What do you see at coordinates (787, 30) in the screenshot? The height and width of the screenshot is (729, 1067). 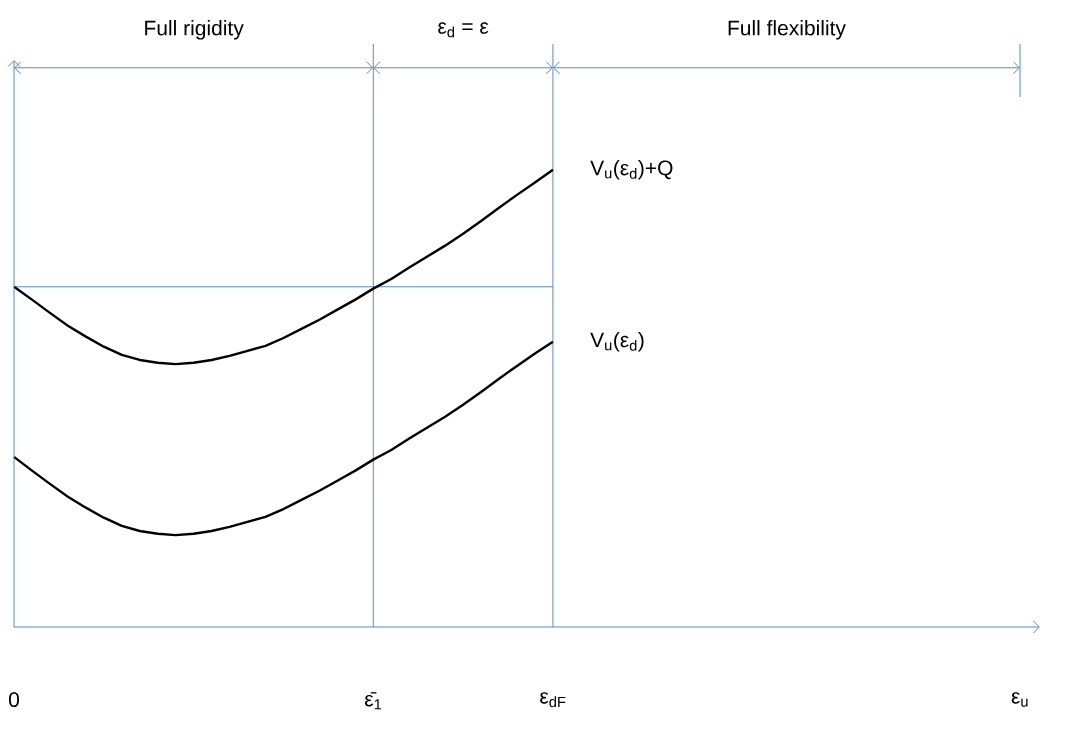 I see `text: Full flexibility` at bounding box center [787, 30].